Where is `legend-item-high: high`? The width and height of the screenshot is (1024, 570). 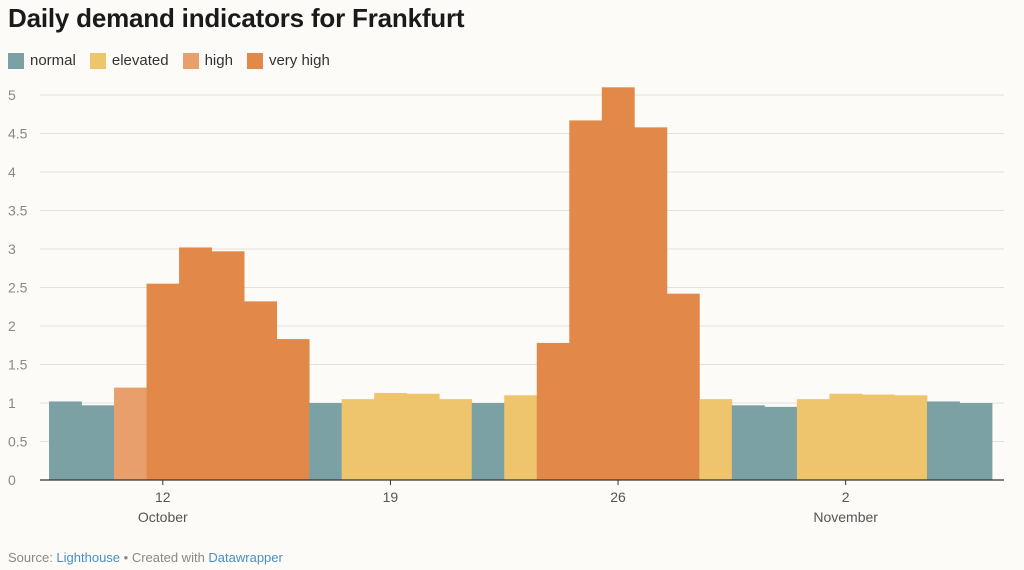 legend-item-high: high is located at coordinates (207, 60).